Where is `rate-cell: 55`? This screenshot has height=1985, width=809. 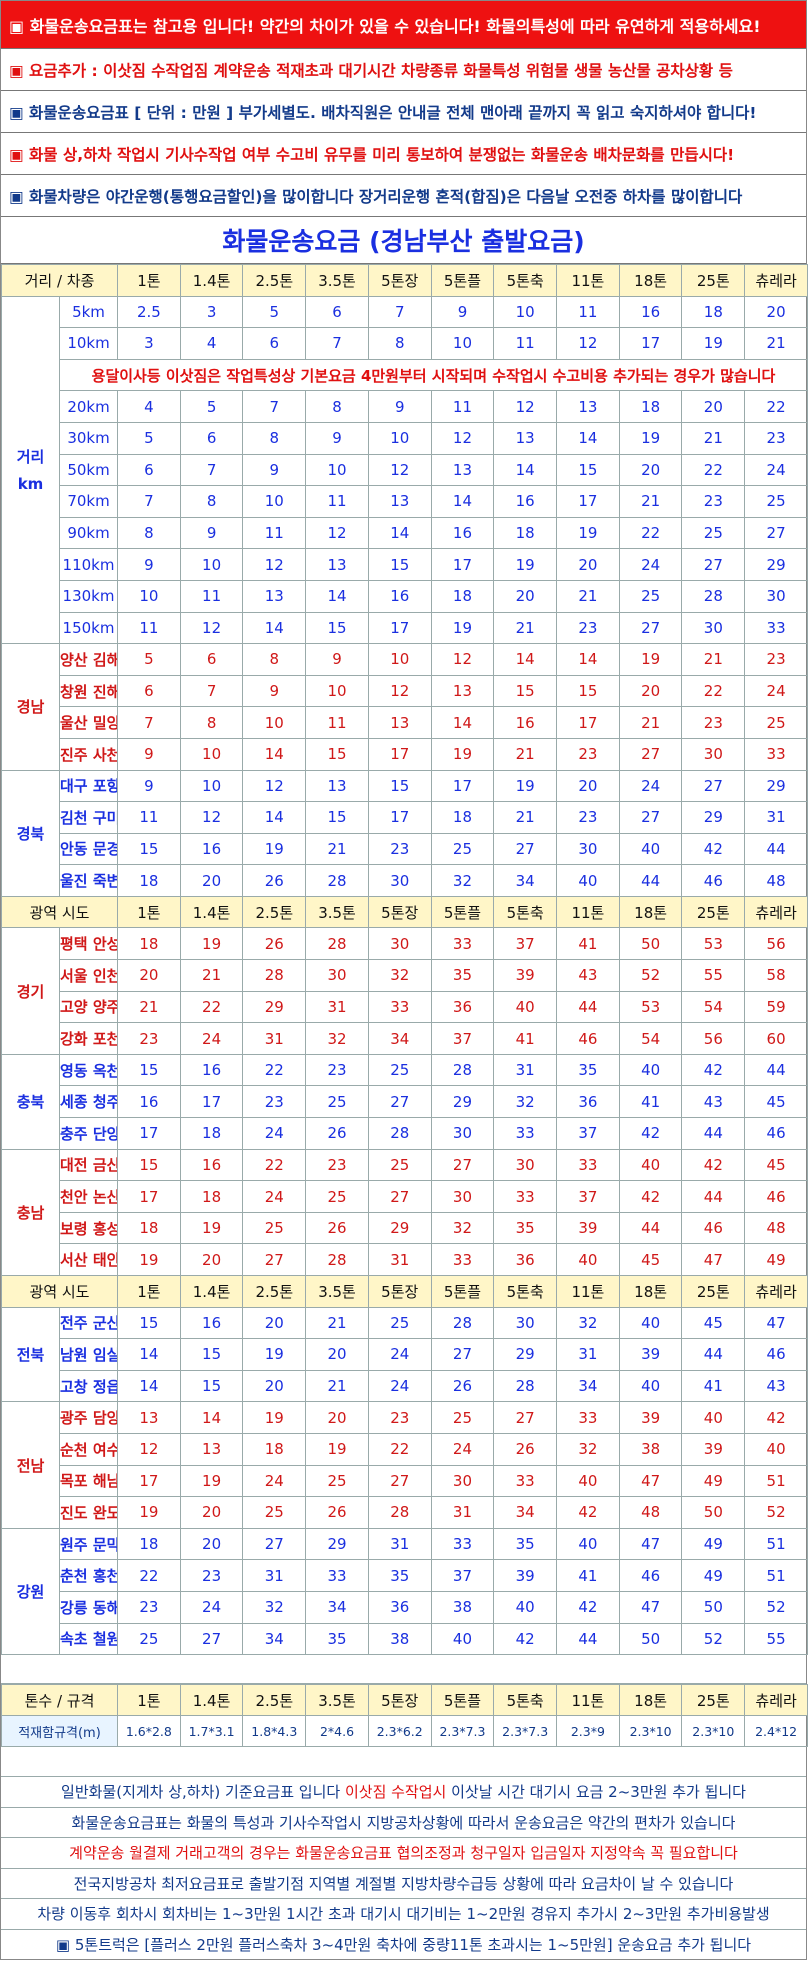 rate-cell: 55 is located at coordinates (713, 975).